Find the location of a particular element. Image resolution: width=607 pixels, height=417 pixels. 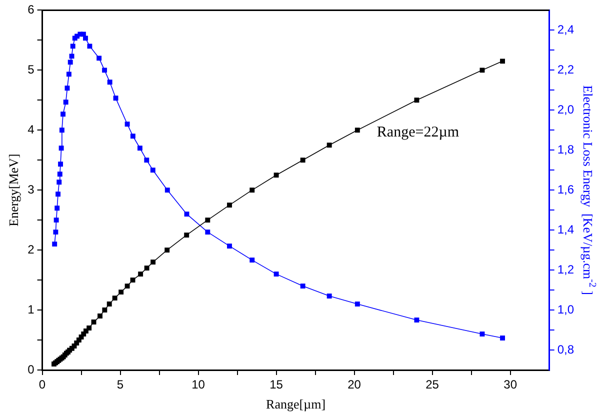

y2-tick-label: 1,0 is located at coordinates (565, 309).